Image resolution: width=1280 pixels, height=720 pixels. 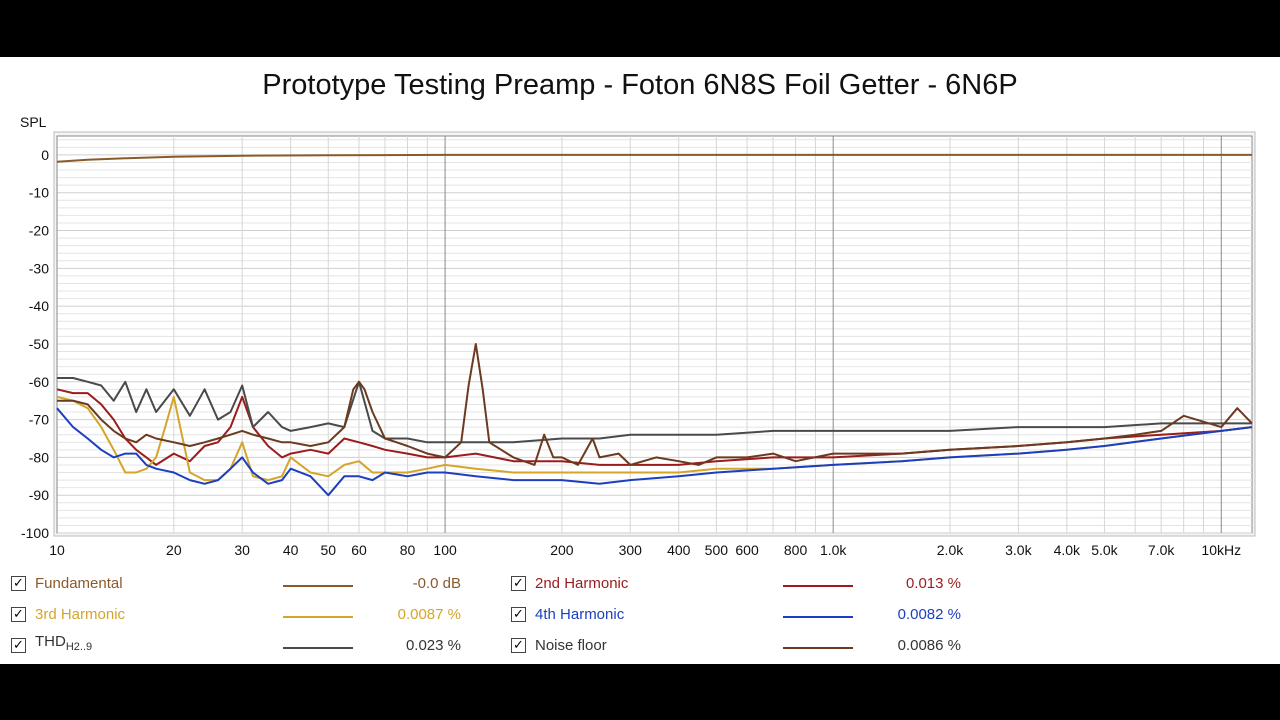 What do you see at coordinates (39, 495) in the screenshot?
I see `y-tick-label: -90` at bounding box center [39, 495].